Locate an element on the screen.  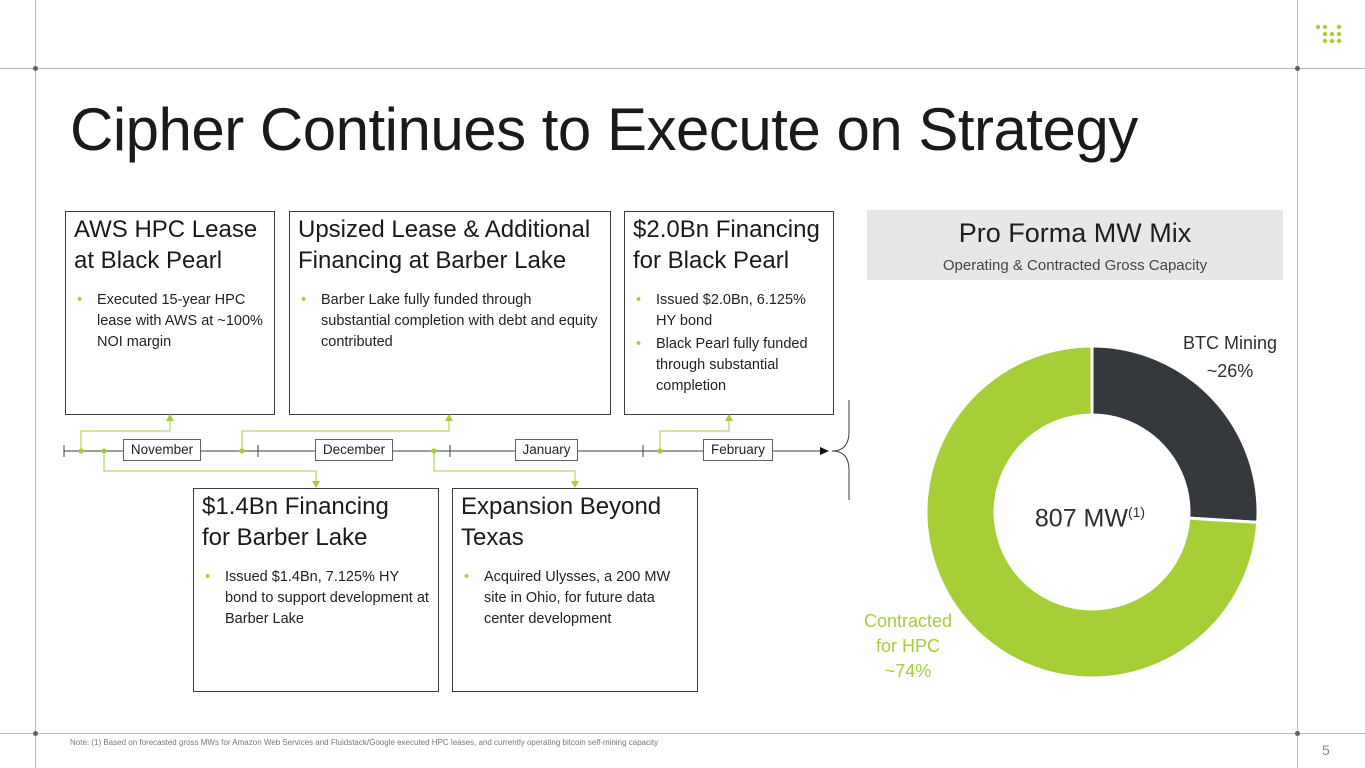
mw-mix-title: Pro Forma MW Mix is located at coordinates (1075, 233).